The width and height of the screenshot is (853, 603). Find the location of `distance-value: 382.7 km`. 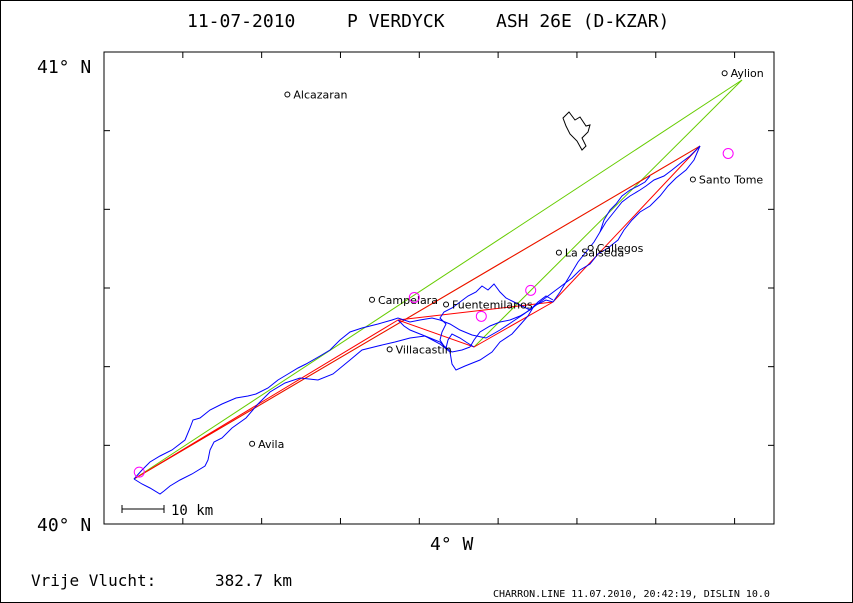

distance-value: 382.7 km is located at coordinates (253, 580).